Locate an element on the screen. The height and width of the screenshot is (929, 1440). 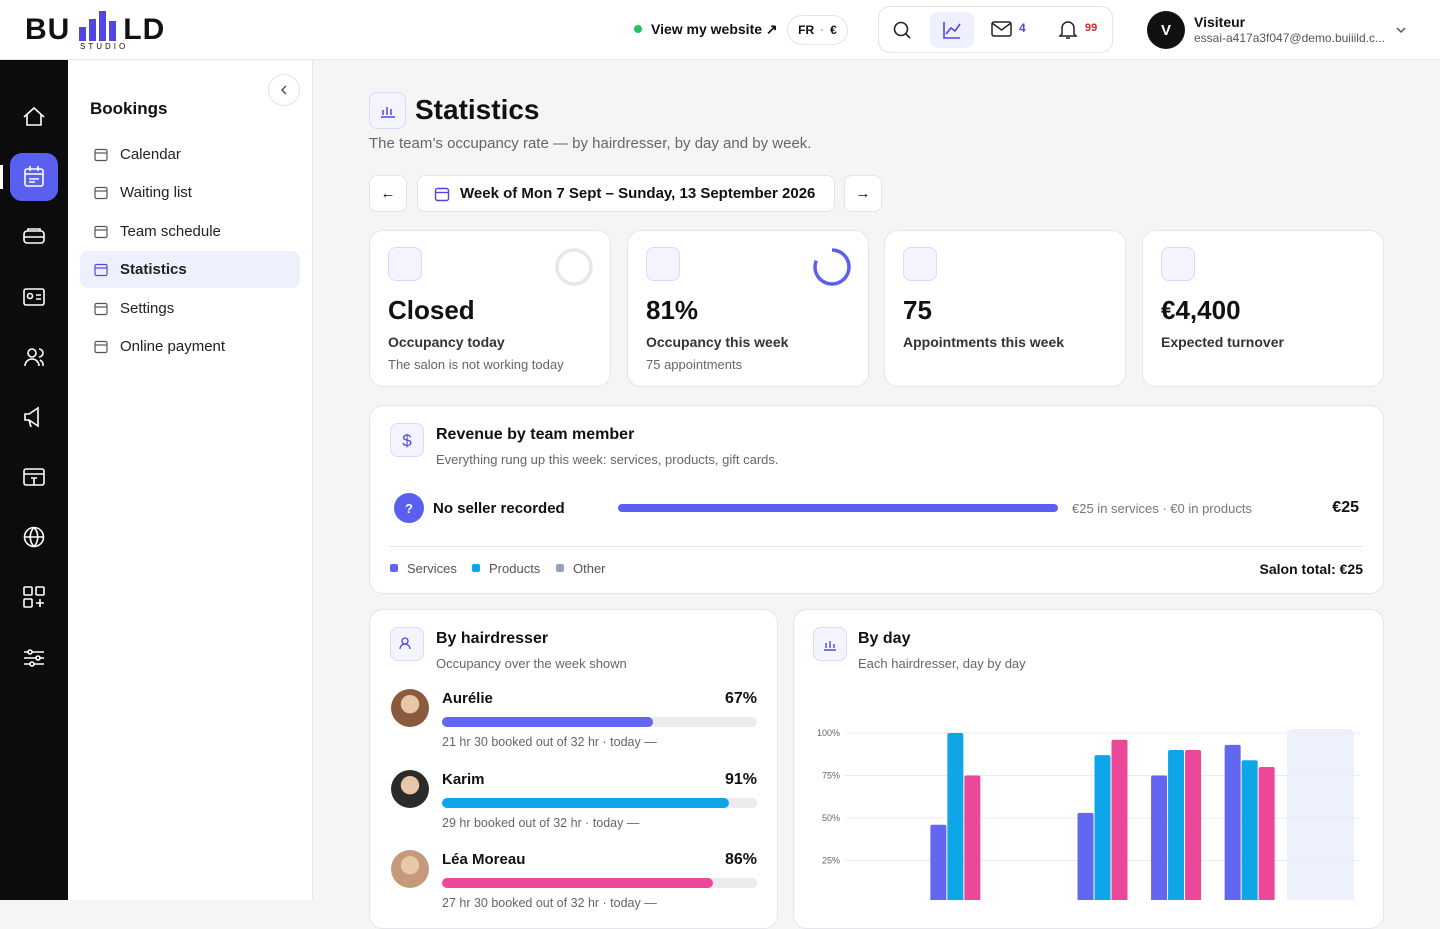
next-week: → is located at coordinates (863, 193).